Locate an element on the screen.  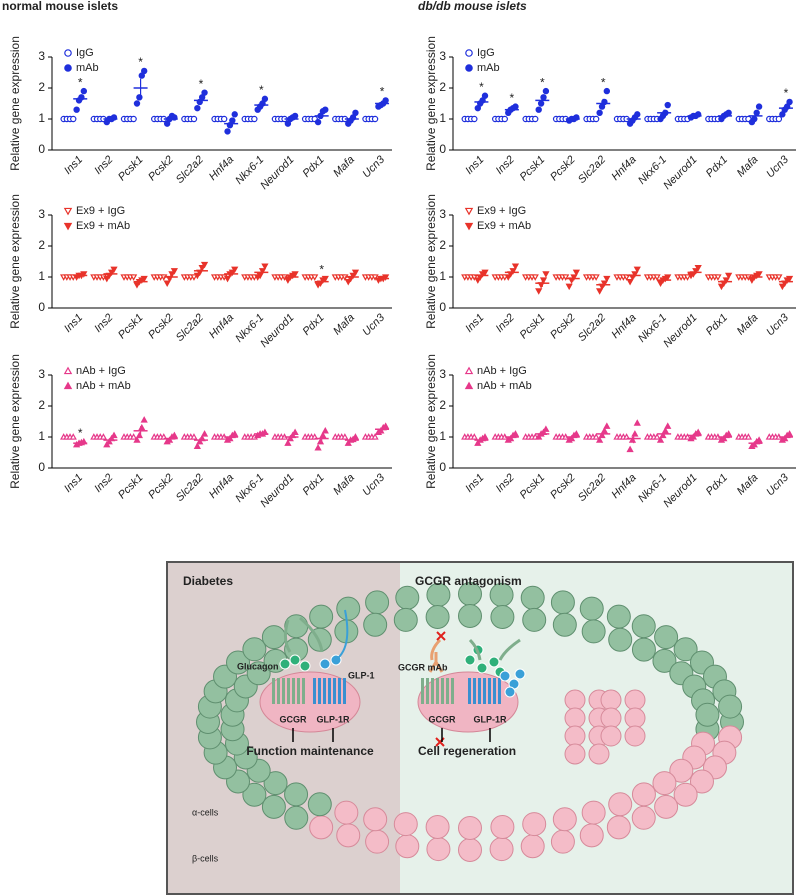
legend-label: nAb + mAb is located at coordinates (103, 386).